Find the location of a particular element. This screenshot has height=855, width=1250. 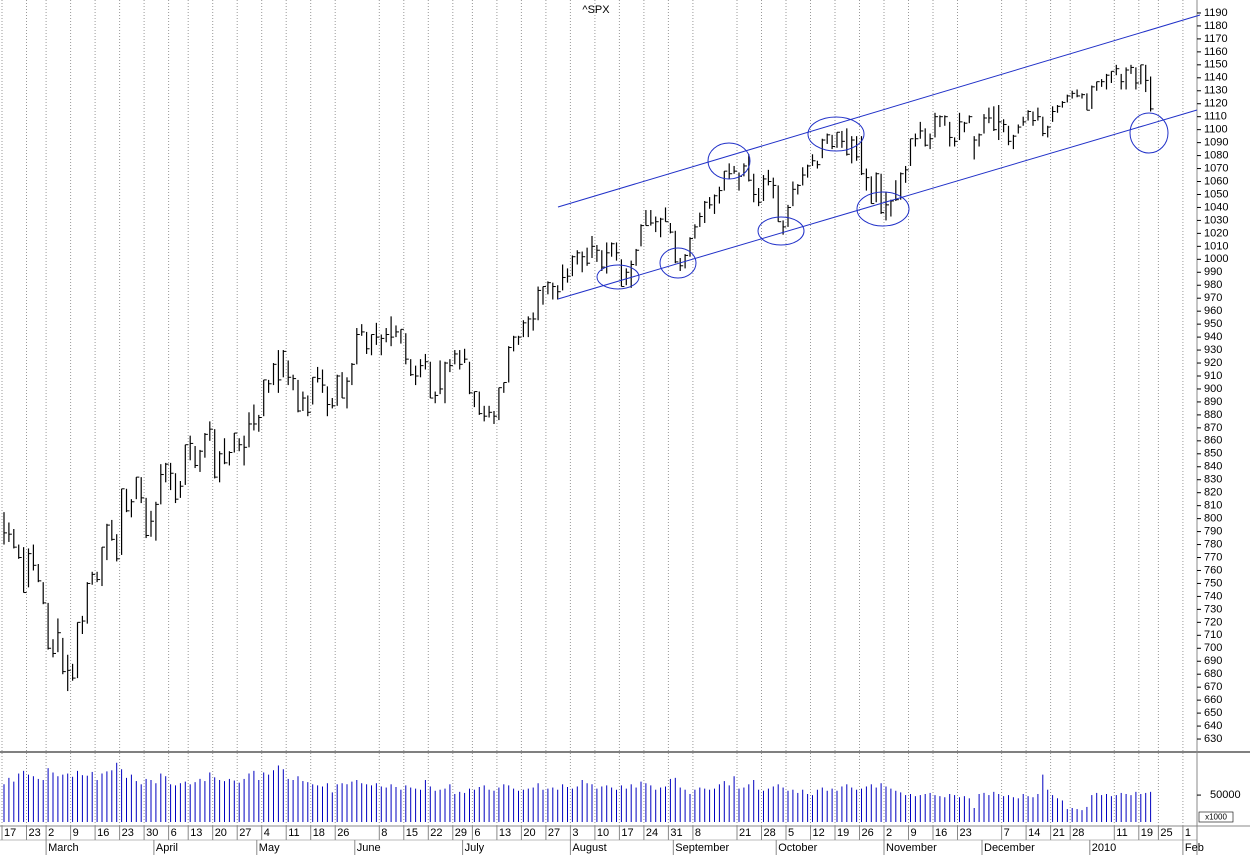

y-tick-label: 870 is located at coordinates (1213, 428).